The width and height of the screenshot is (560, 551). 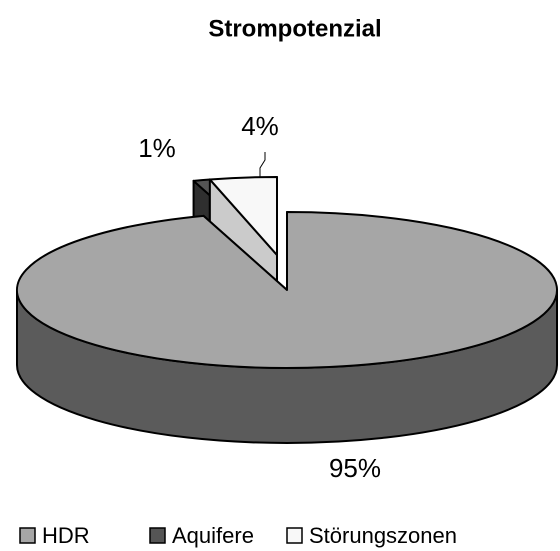 What do you see at coordinates (66, 535) in the screenshot?
I see `legend-label: HDR` at bounding box center [66, 535].